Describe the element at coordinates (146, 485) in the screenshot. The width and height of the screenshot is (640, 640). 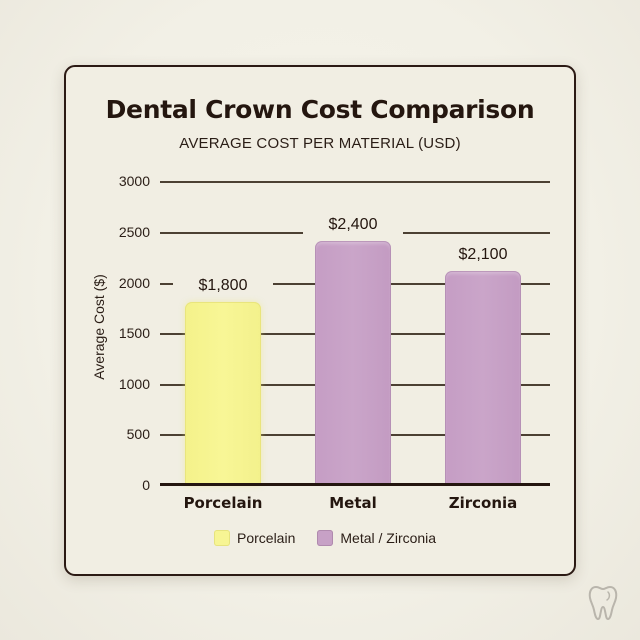
I see `y-tick: 0` at that location.